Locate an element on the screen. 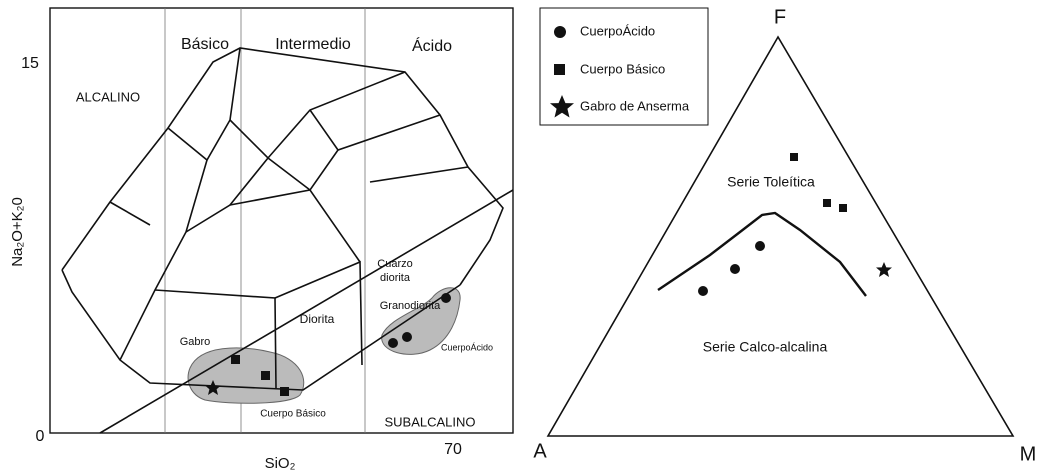 This screenshot has height=473, width=1043. series-label: ALCALINO is located at coordinates (108, 96).